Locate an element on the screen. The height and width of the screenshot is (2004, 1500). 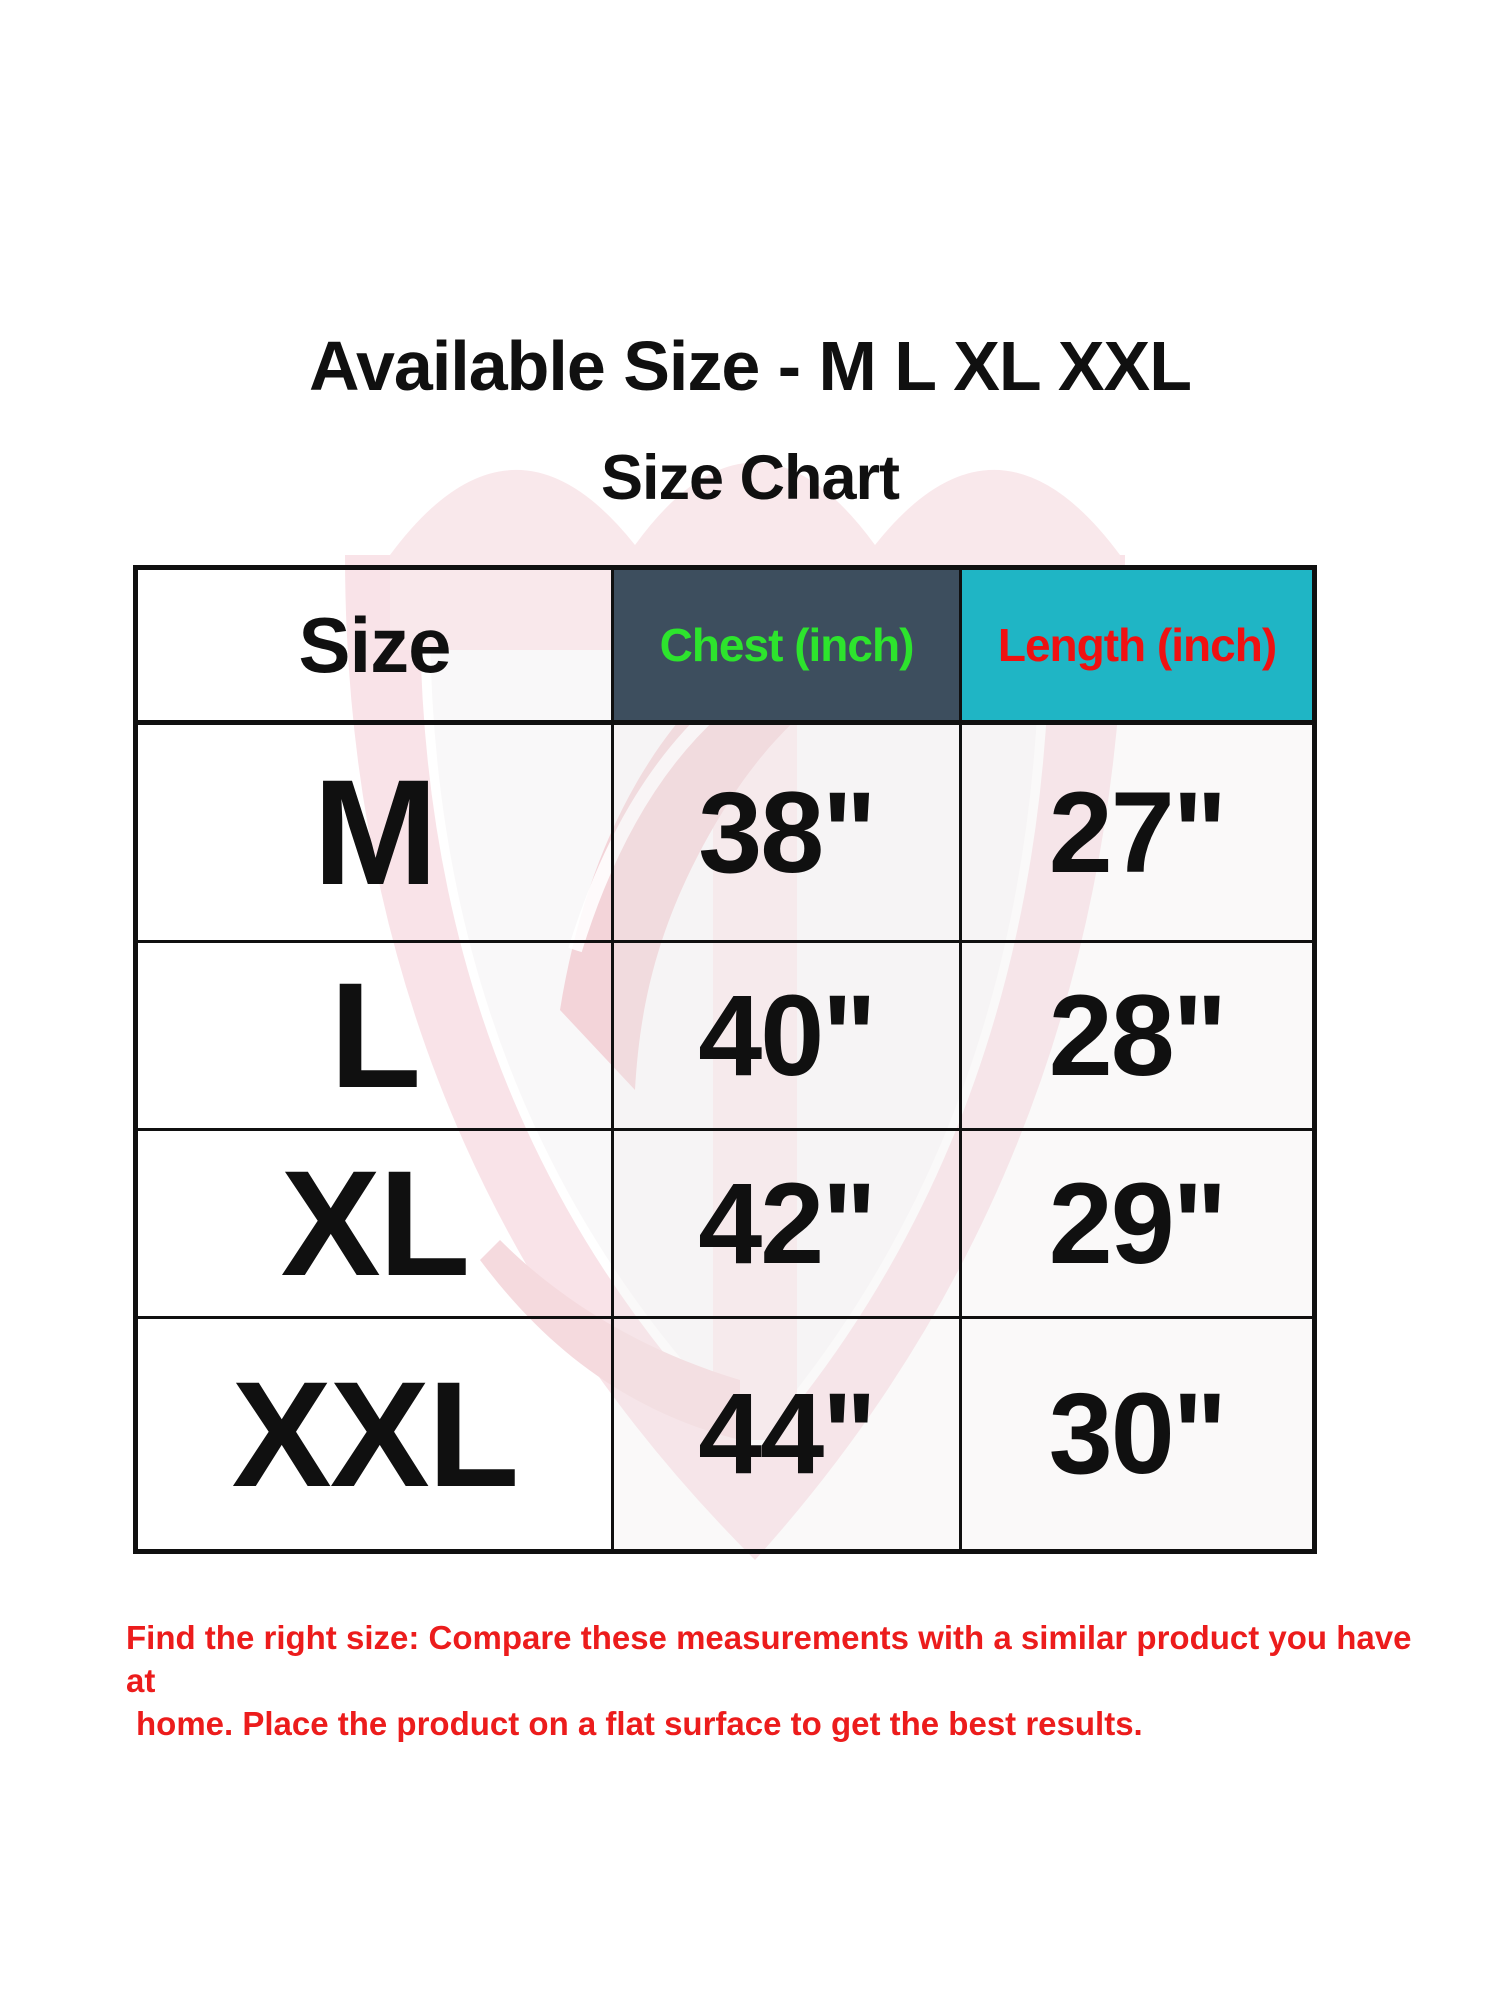
table-row-m-length: 27" is located at coordinates (1137, 834).